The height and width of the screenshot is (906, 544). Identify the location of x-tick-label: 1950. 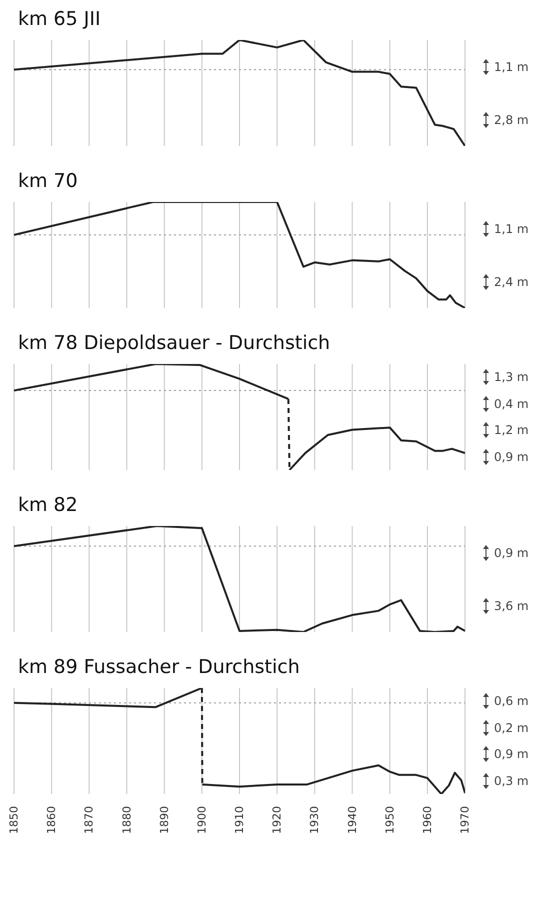
(389, 820).